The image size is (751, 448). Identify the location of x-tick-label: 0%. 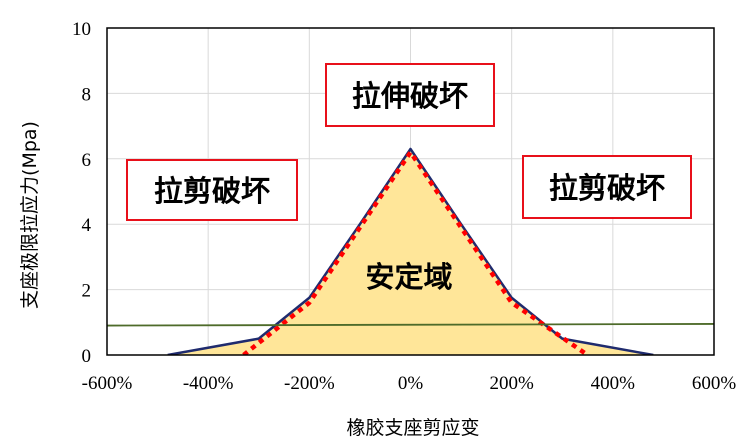
(411, 383).